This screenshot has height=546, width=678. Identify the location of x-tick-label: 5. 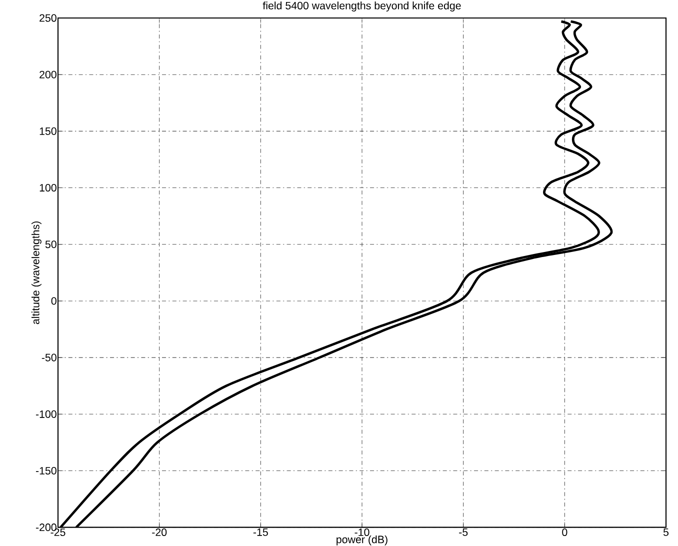
(666, 532).